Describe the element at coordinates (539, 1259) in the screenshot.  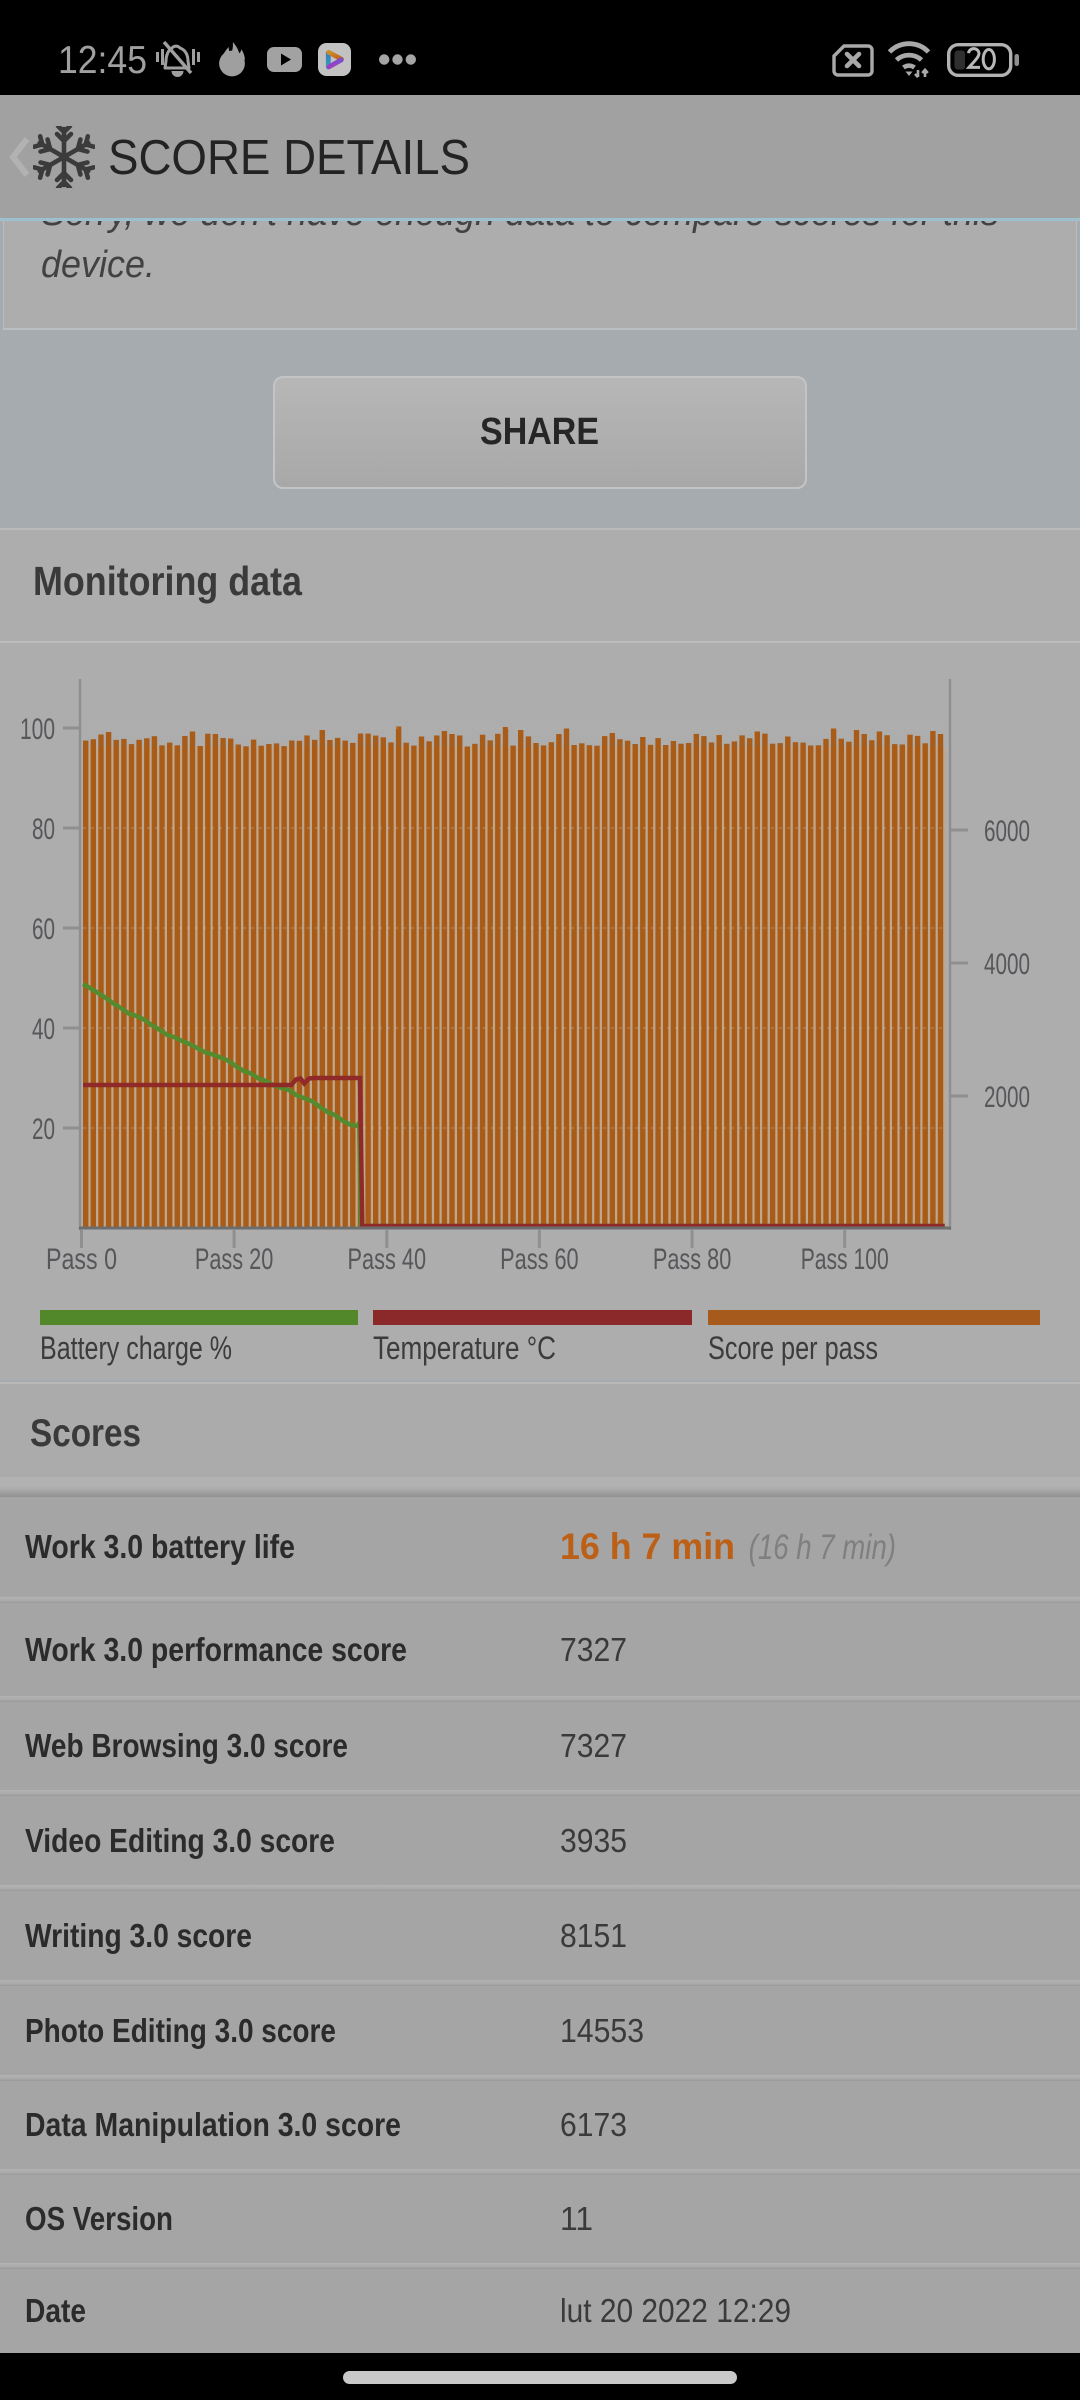
I see `svg-text: Pass 60` at that location.